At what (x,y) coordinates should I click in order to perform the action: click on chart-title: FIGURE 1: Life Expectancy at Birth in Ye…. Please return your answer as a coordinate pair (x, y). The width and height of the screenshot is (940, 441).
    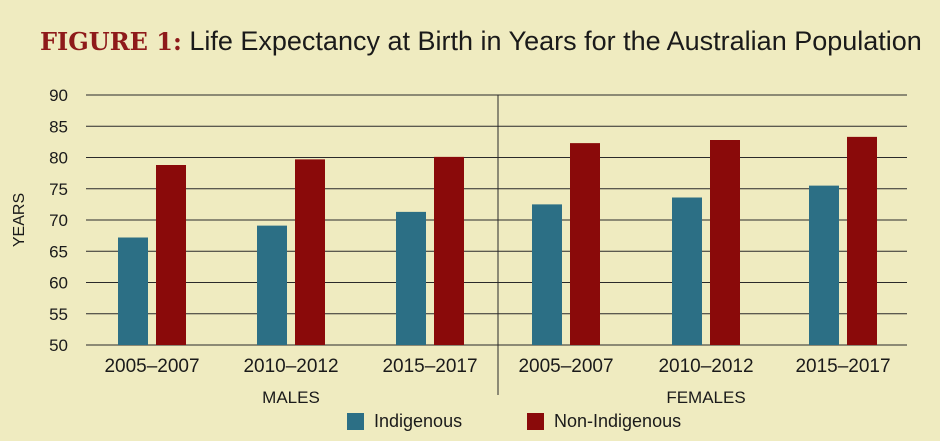
    Looking at the image, I should click on (481, 41).